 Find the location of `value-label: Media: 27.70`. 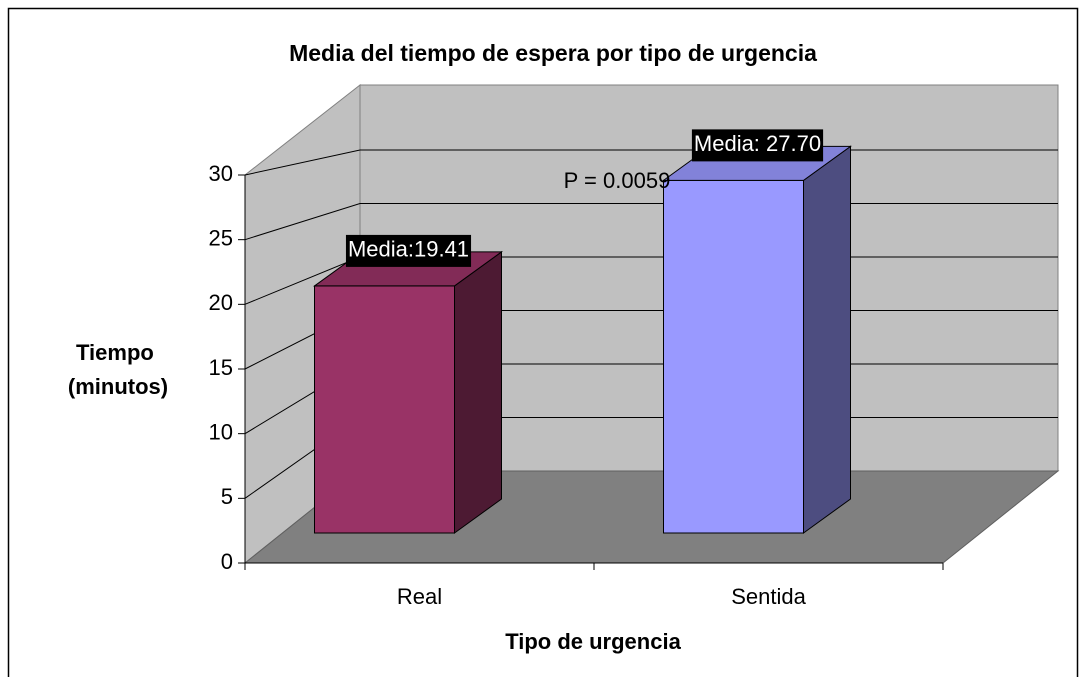

value-label: Media: 27.70 is located at coordinates (757, 143).